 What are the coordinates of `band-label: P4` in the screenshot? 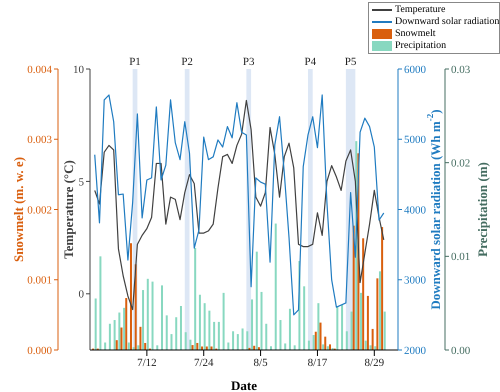 It's located at (310, 62).